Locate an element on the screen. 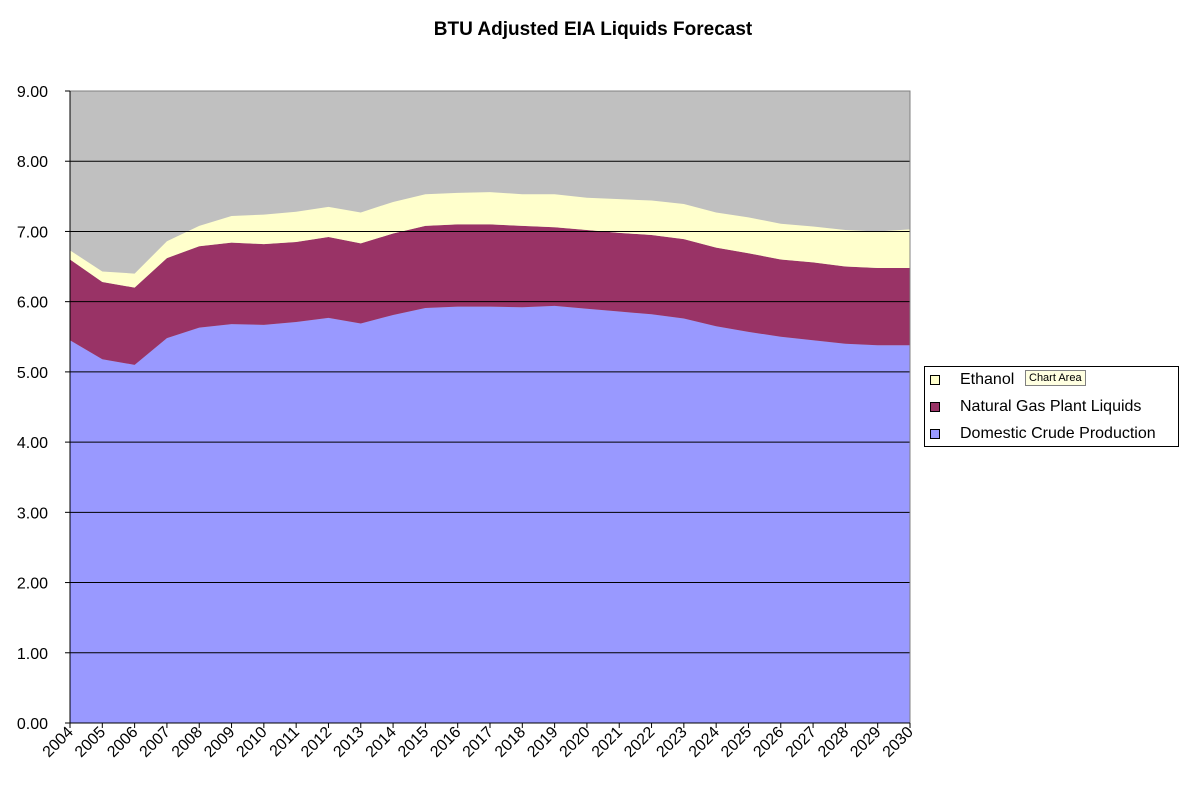  x-tick-label: 2008 is located at coordinates (187, 742).